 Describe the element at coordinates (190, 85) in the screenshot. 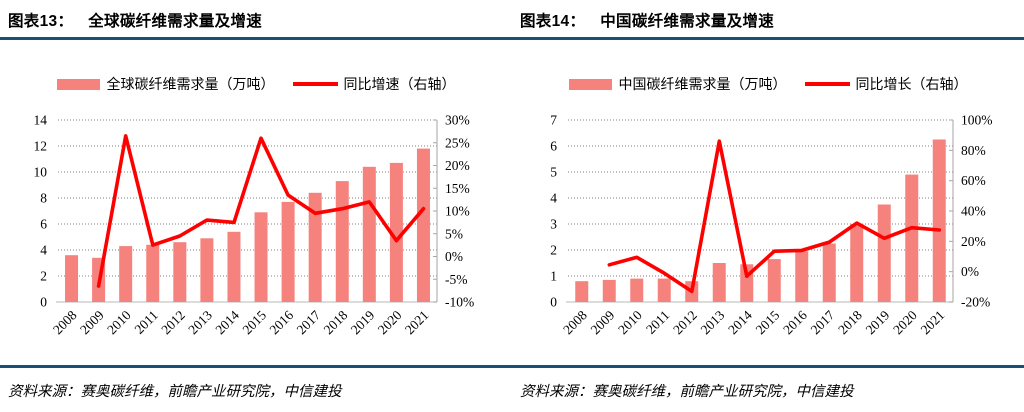

I see `bar-series-label: 全球碳纤维需求量（万吨）` at that location.